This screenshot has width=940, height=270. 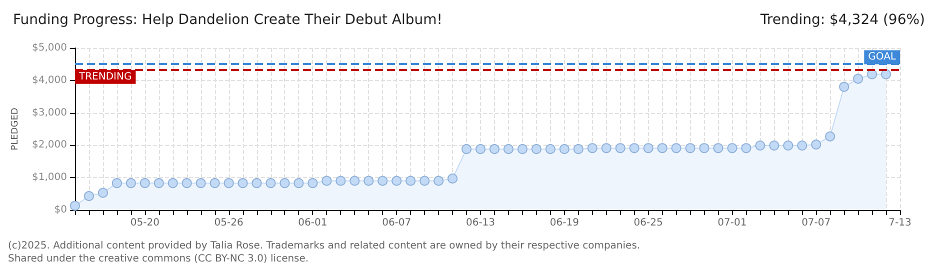 What do you see at coordinates (324, 246) in the screenshot?
I see `text: (c)2025. Additional content provided by Talia Rose. Trademarks and related content are owned by their respective companies.` at bounding box center [324, 246].